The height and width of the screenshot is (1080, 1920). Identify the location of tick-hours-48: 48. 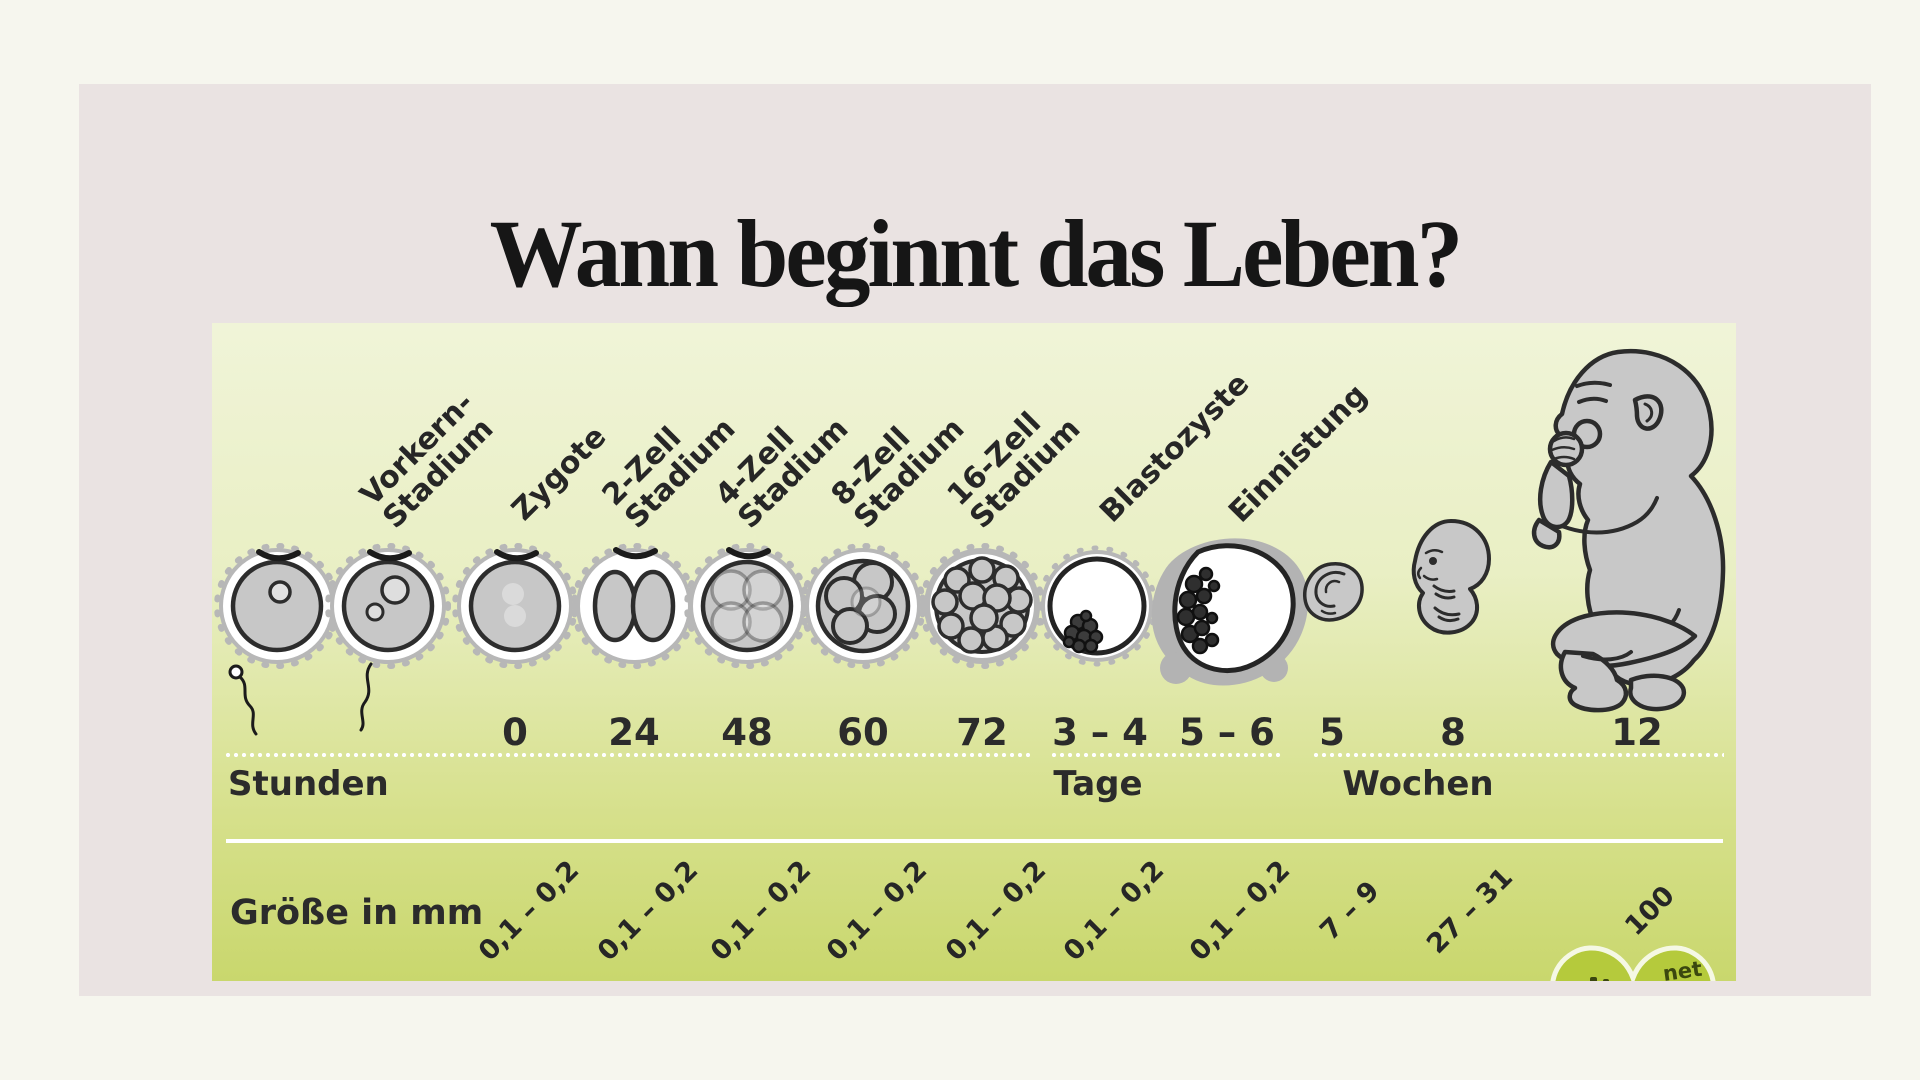
(747, 732).